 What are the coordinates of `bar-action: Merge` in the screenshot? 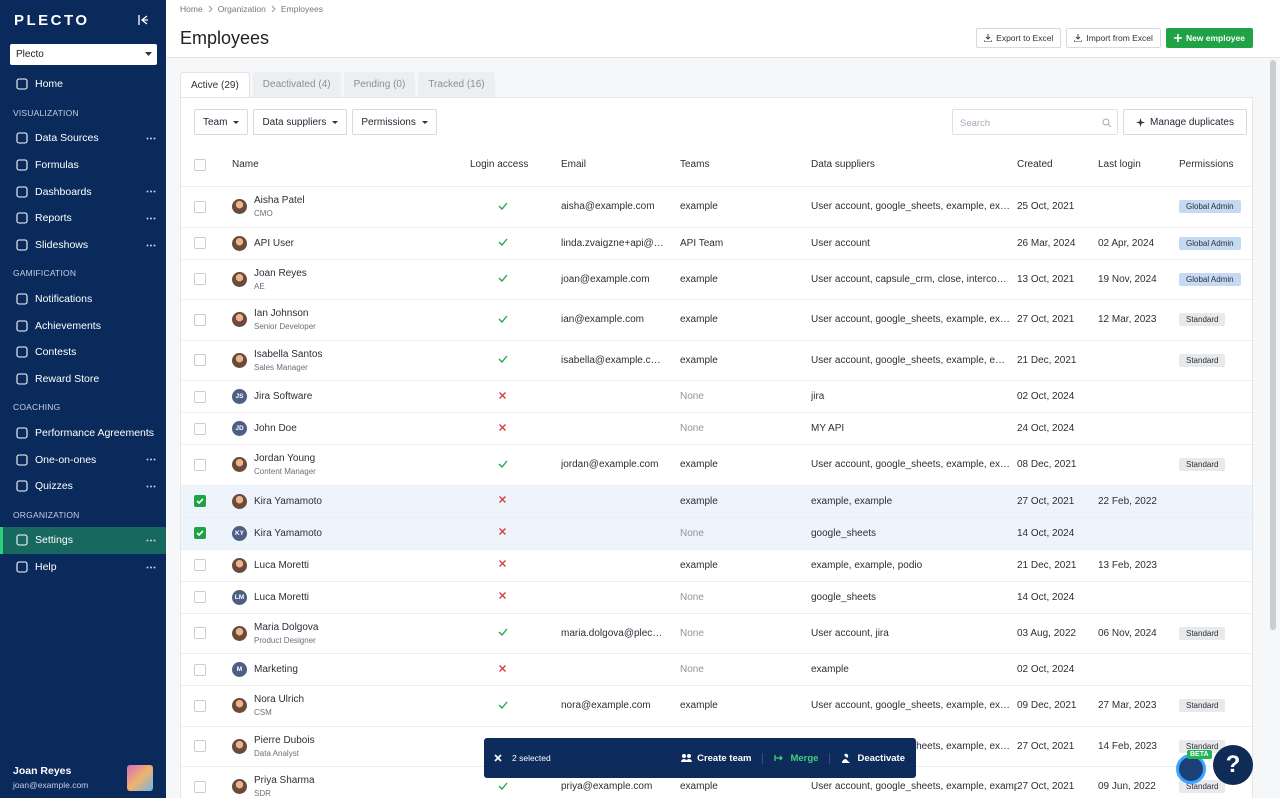 It's located at (795, 758).